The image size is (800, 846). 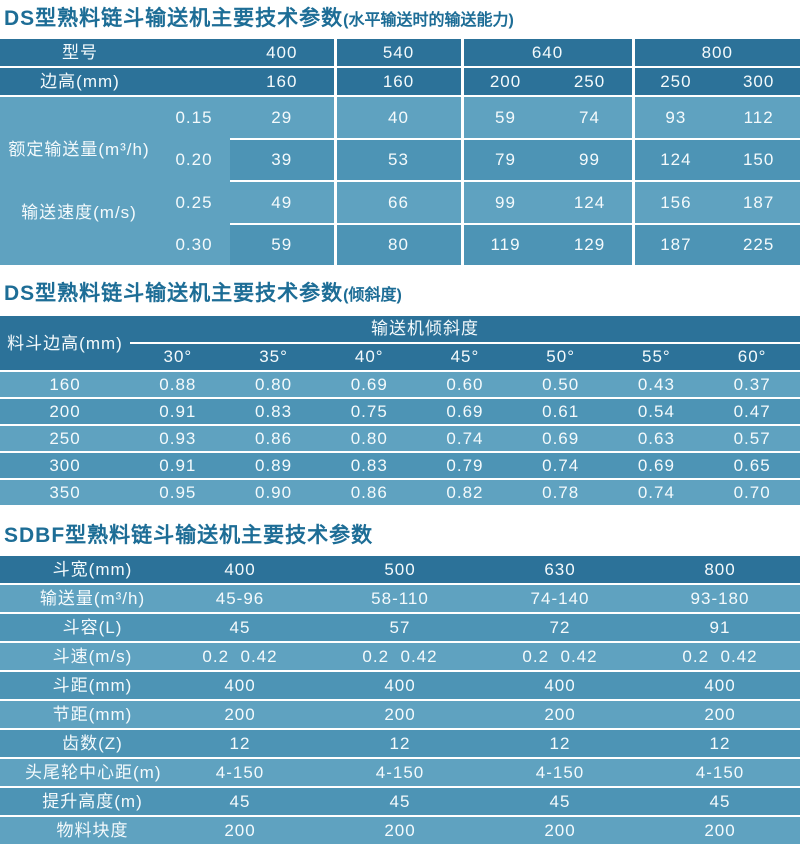 What do you see at coordinates (79, 180) in the screenshot?
I see `capacity-speed-label: 额定输送量(m³/h) 输送速度(m/s)` at bounding box center [79, 180].